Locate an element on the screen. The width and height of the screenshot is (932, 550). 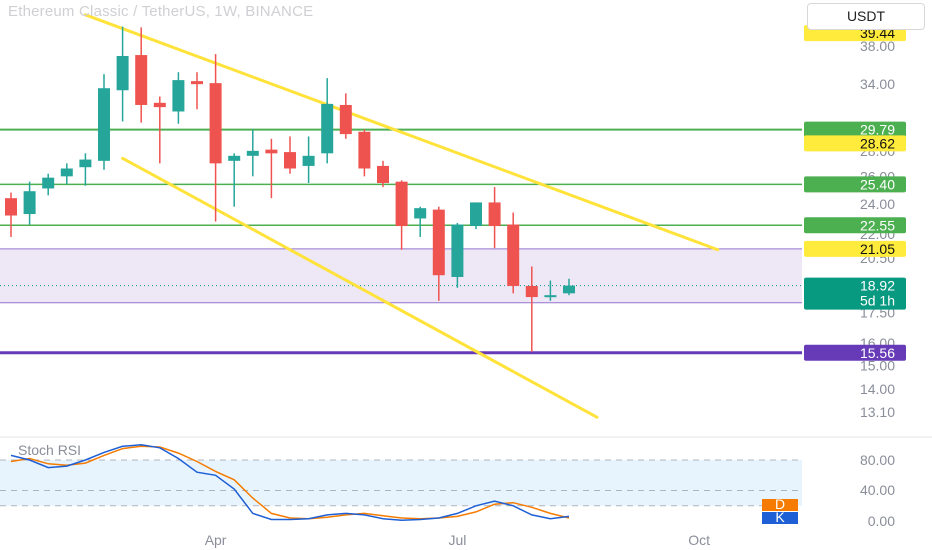
level-tag-15.56 is located at coordinates (855, 352).